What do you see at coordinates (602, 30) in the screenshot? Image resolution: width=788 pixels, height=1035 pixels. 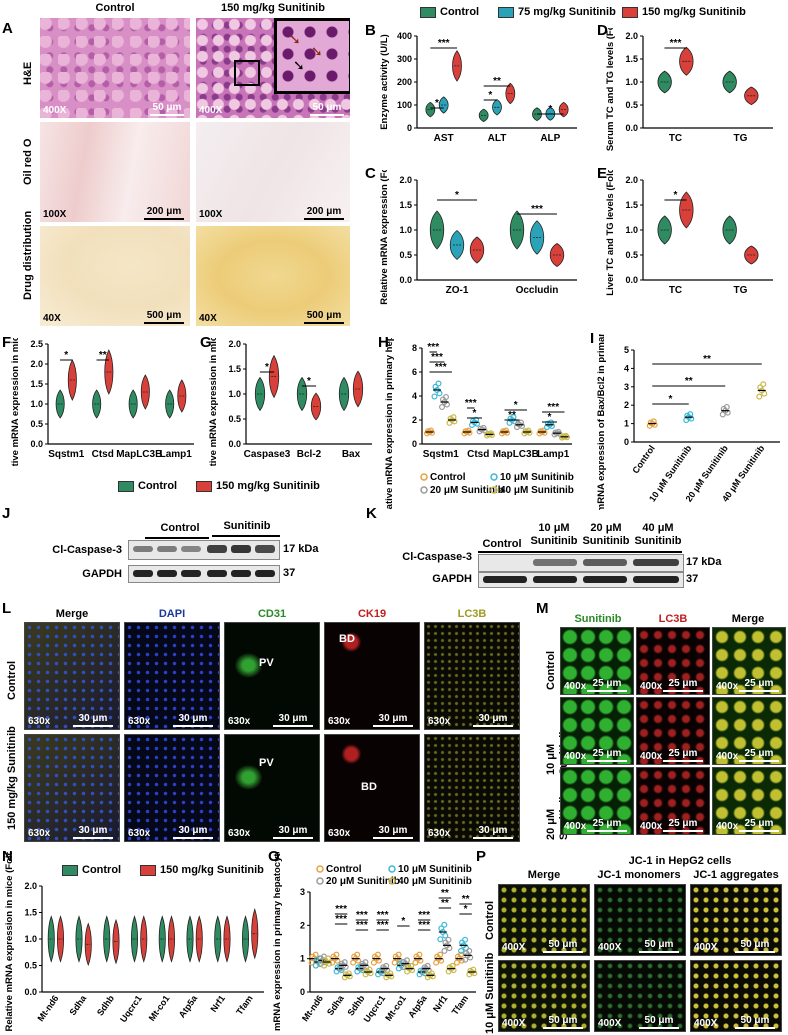 I see `panel-d-label: D` at bounding box center [602, 30].